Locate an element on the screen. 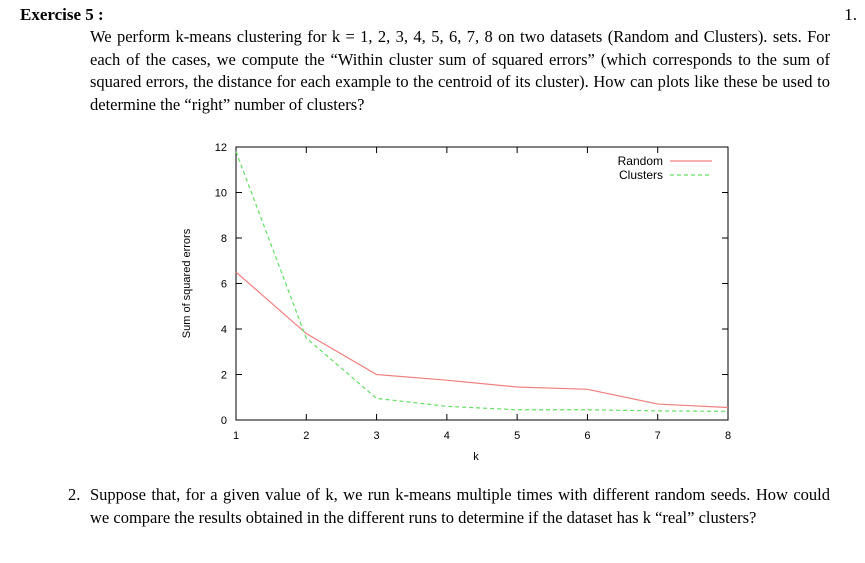 This screenshot has height=563, width=865. y-tick-label: 6 is located at coordinates (224, 285).